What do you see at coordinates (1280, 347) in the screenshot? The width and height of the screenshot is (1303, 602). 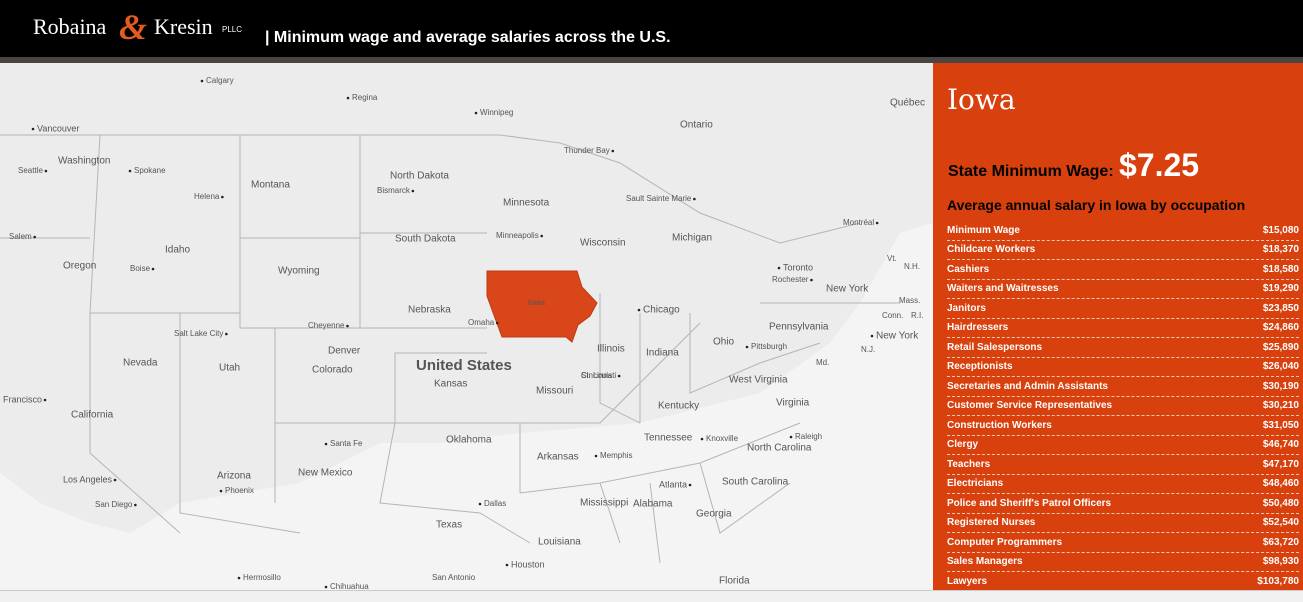 I see `salary: $25,890` at bounding box center [1280, 347].